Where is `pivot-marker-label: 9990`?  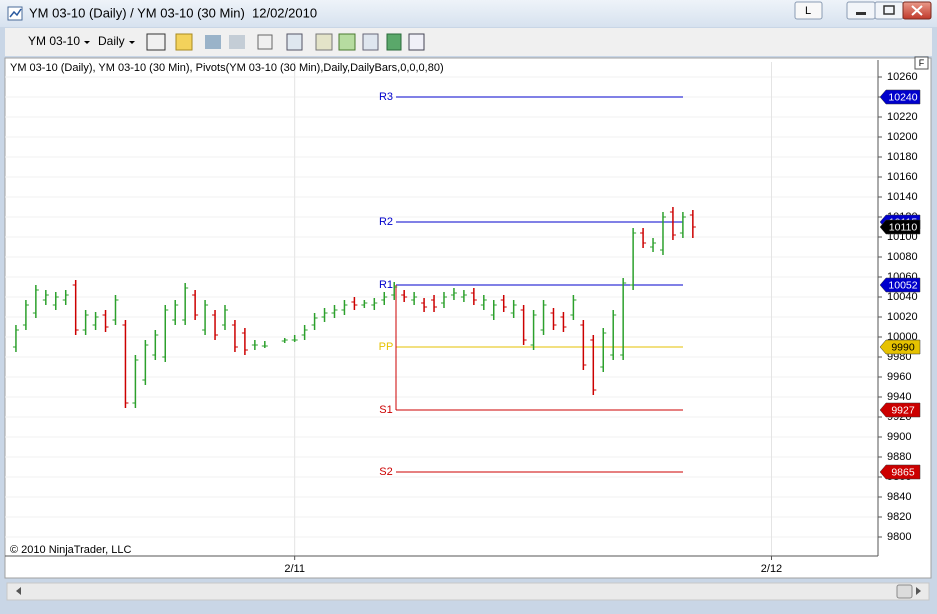
pivot-marker-label: 9990 is located at coordinates (903, 347).